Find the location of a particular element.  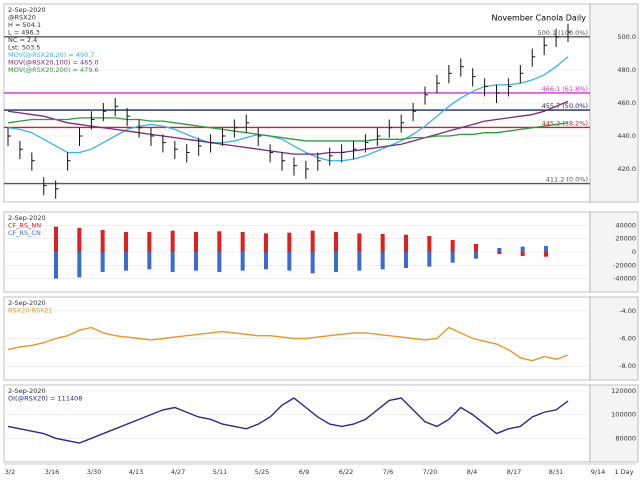

y-tick-label: 20000 is located at coordinates (625, 239).